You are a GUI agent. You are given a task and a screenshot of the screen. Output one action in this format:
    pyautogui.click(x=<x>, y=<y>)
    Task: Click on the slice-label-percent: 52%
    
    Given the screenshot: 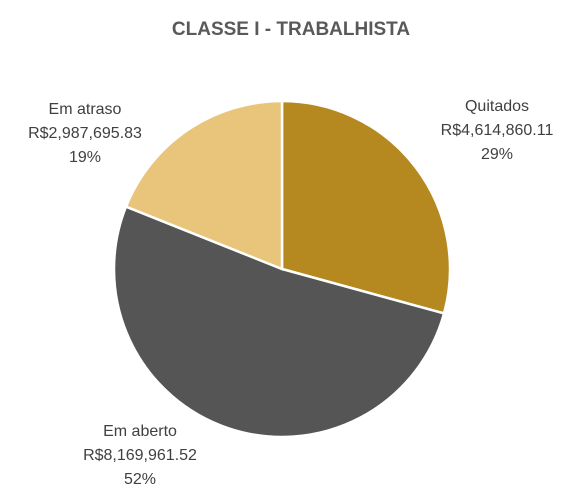 What is the action you would take?
    pyautogui.click(x=140, y=479)
    